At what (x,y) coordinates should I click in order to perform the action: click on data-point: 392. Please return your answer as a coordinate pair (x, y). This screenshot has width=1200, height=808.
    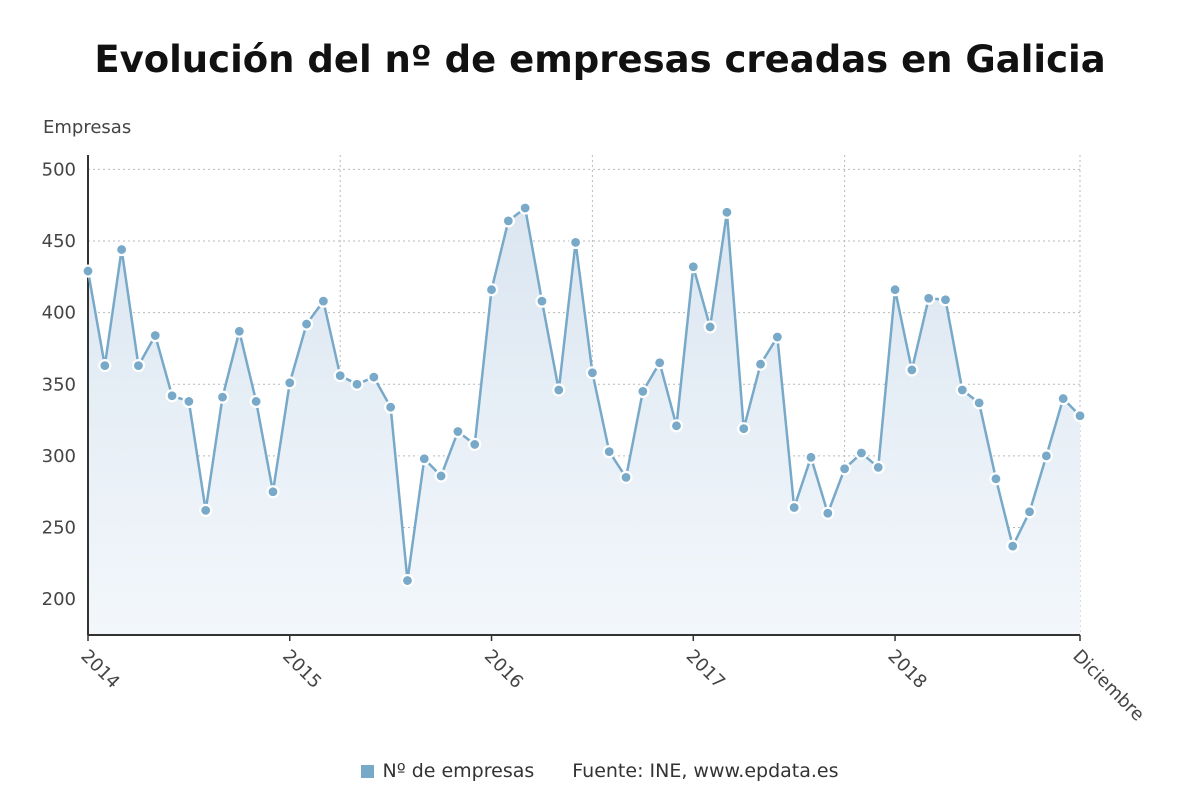
    Looking at the image, I should click on (306, 324).